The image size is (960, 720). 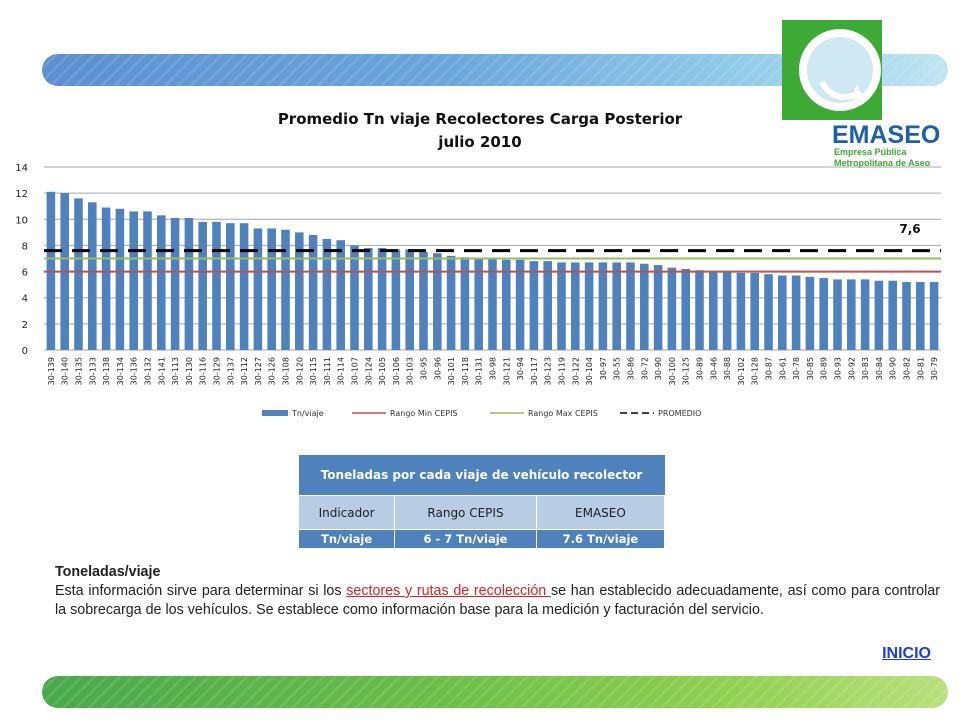 What do you see at coordinates (21, 260) in the screenshot?
I see `y-axis-ticks: 0 2 4 6 8 10 12 14` at bounding box center [21, 260].